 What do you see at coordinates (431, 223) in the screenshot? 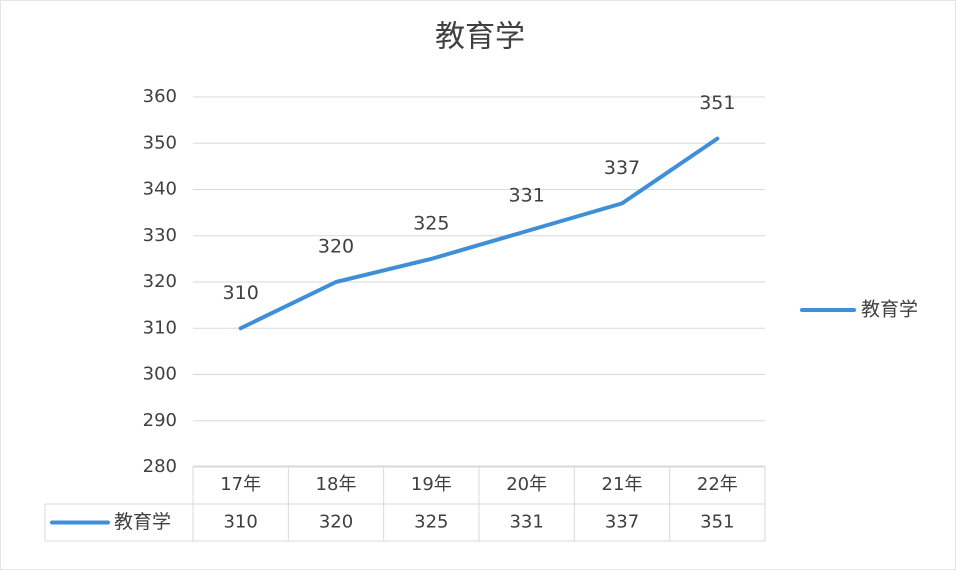
I see `data-label: 325` at bounding box center [431, 223].